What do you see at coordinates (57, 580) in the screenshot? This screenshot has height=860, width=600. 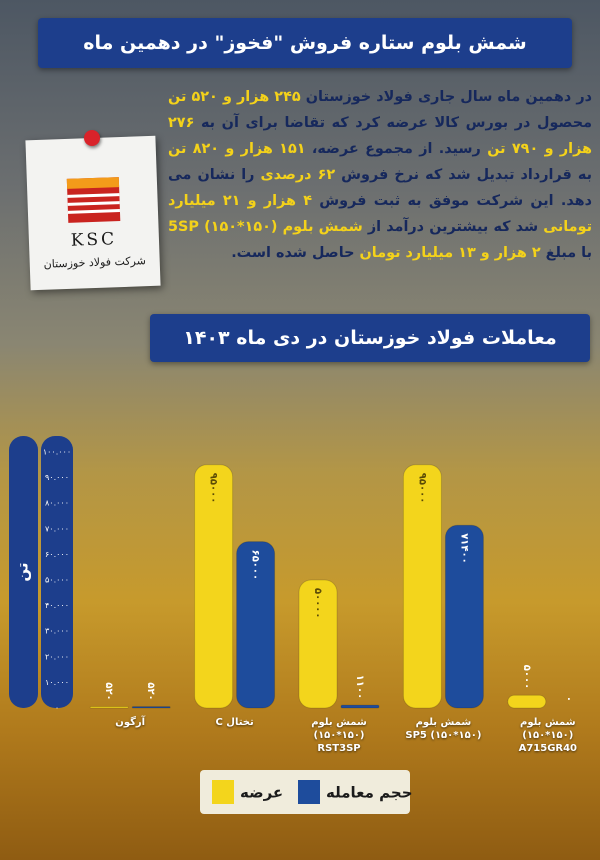 I see `y-tick-label: ۵۰.۰۰۰` at bounding box center [57, 580].